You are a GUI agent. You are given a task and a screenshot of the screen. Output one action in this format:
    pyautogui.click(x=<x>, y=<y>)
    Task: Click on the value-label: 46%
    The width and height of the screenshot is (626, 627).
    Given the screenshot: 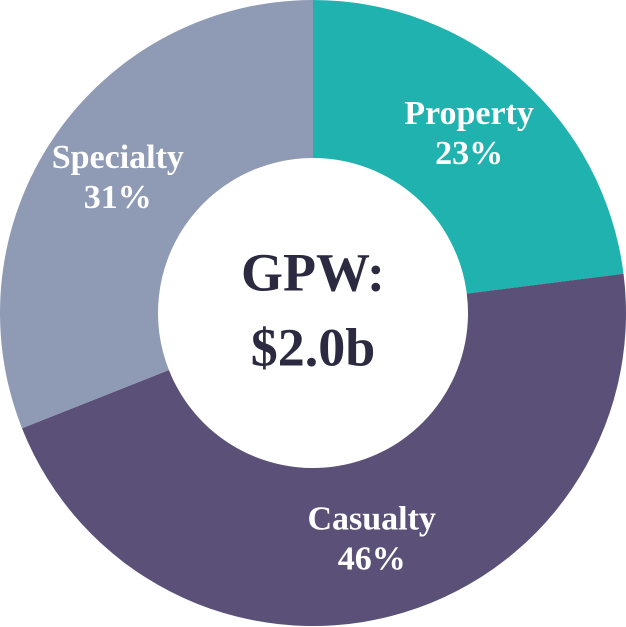 What is the action you would take?
    pyautogui.click(x=372, y=558)
    